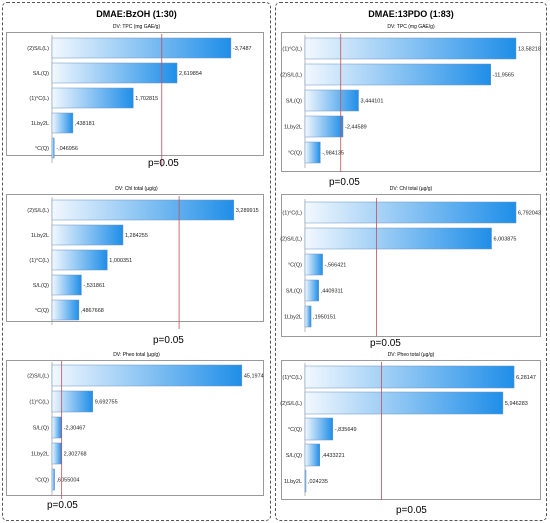  What do you see at coordinates (135, 428) in the screenshot?
I see `chart-2-frame` at bounding box center [135, 428].